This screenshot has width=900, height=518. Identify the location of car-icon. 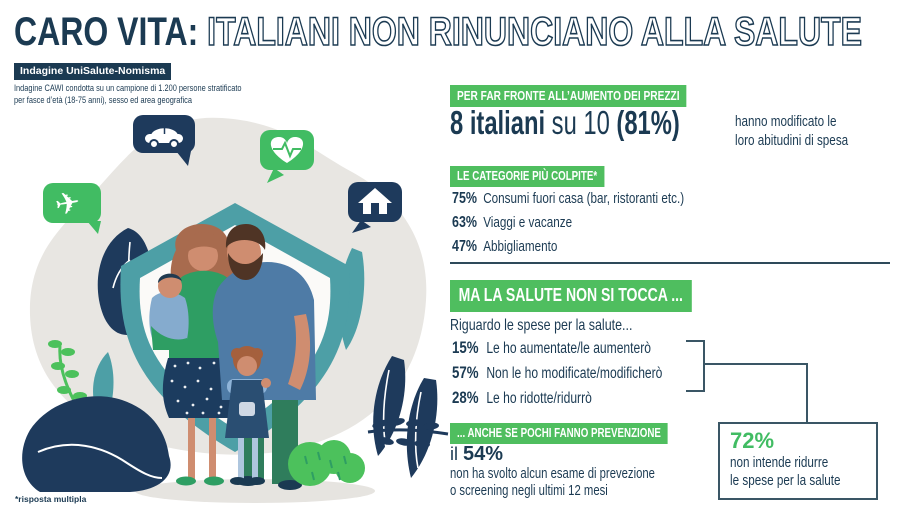
(164, 138).